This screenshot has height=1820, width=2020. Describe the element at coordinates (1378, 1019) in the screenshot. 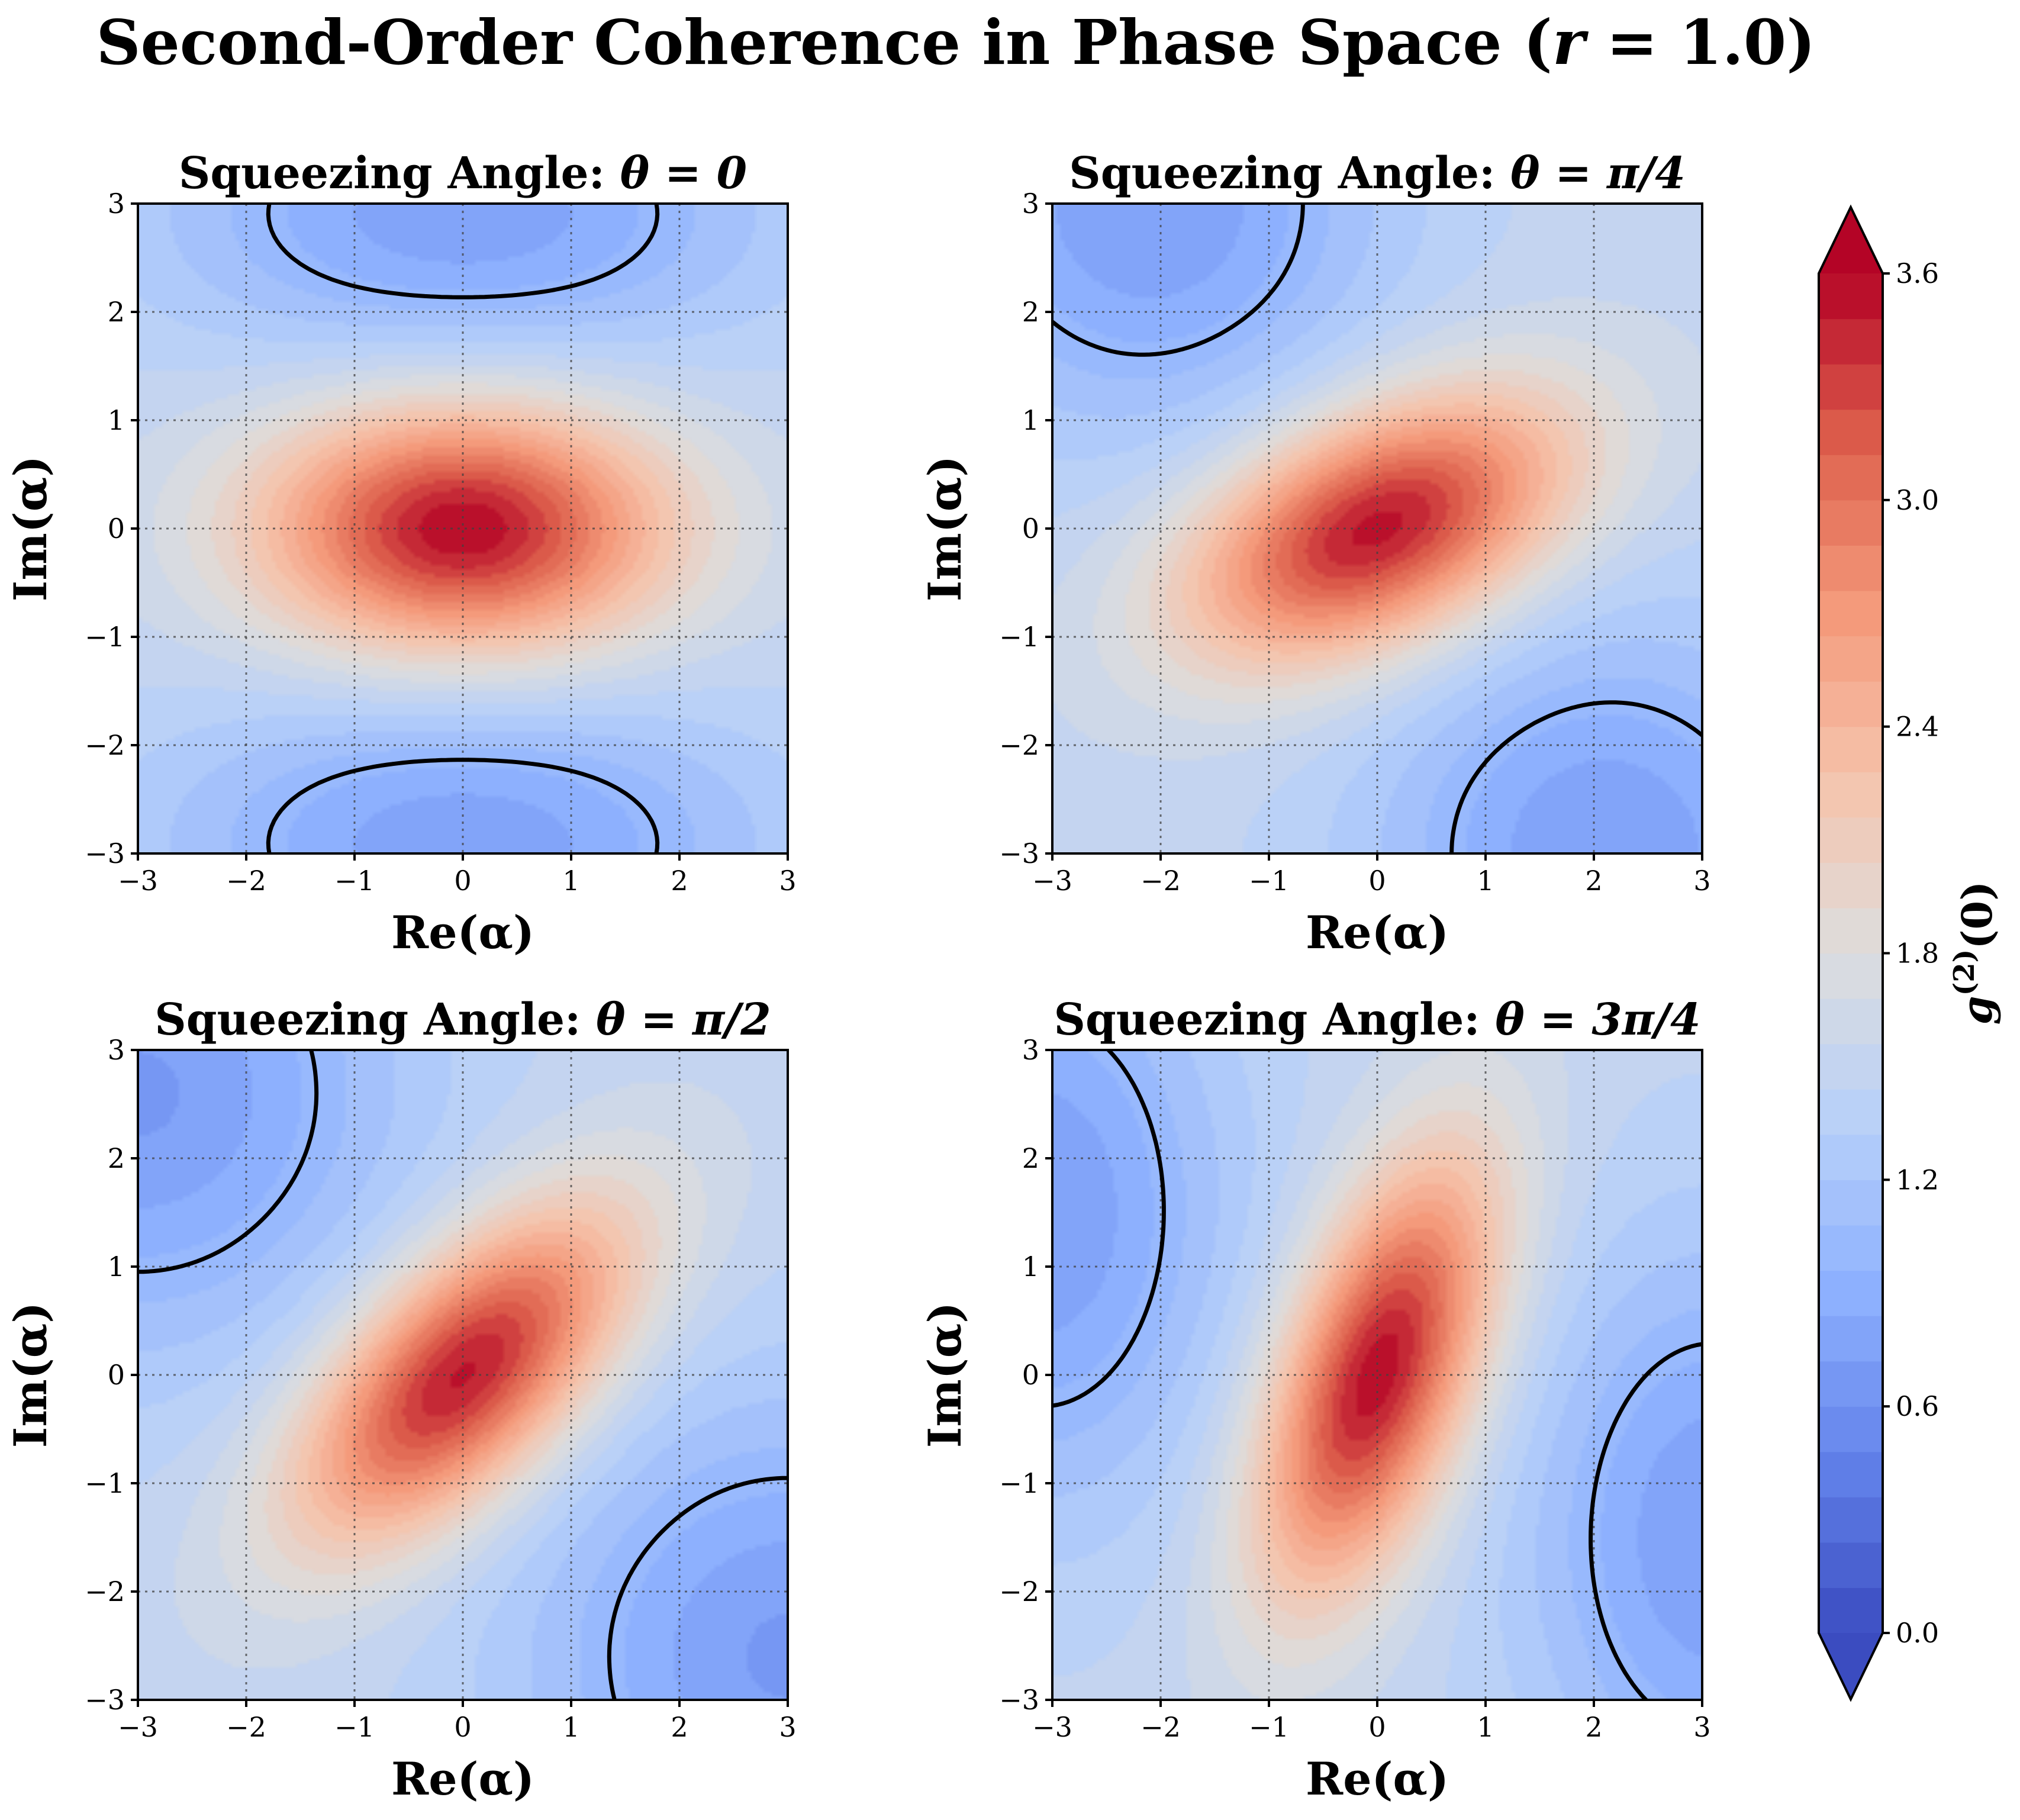

I see `panel-title: Squeezing Angle: θ = 3π/4` at that location.